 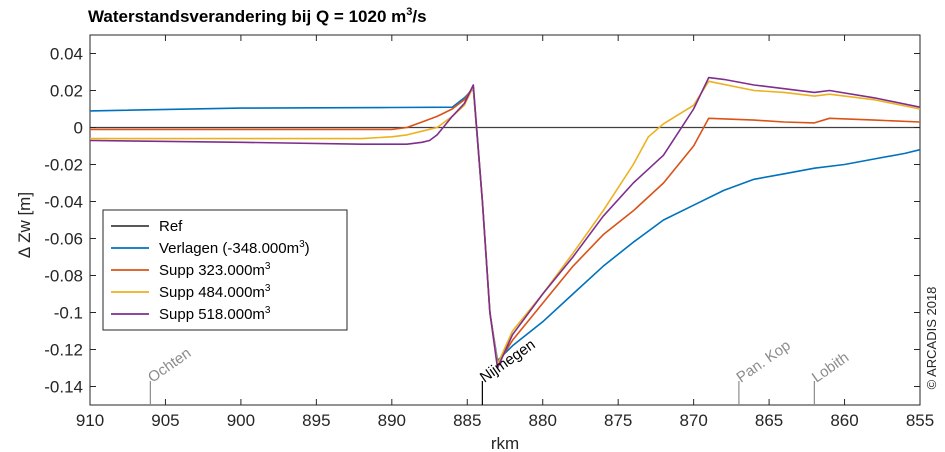 What do you see at coordinates (257, 16) in the screenshot?
I see `chart-title: Waterstandsverandering bij Q = 1020 m3/s` at bounding box center [257, 16].